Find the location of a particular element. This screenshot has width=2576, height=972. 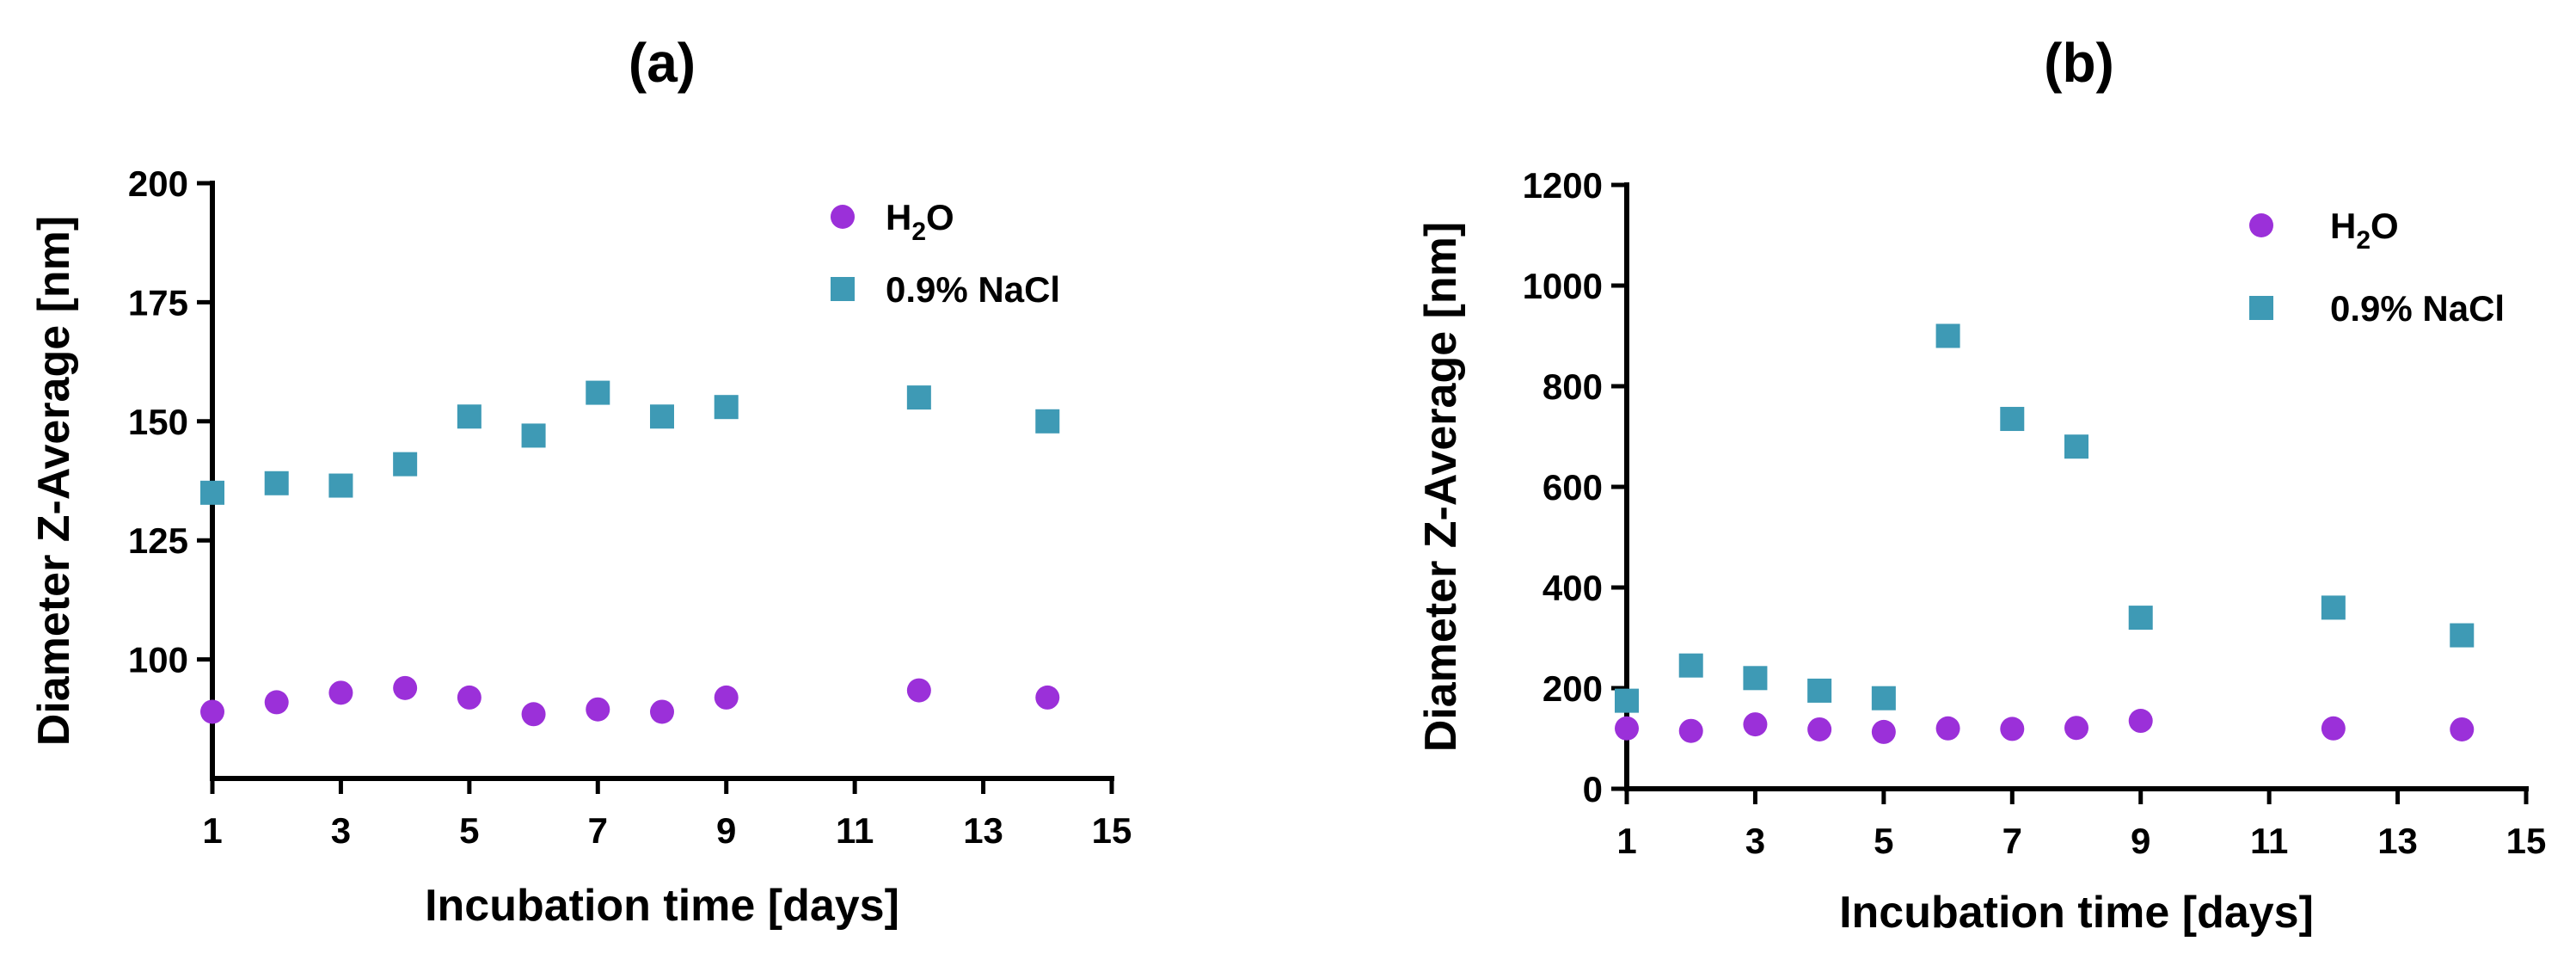

y-tick-label: 1200 is located at coordinates (1563, 185).